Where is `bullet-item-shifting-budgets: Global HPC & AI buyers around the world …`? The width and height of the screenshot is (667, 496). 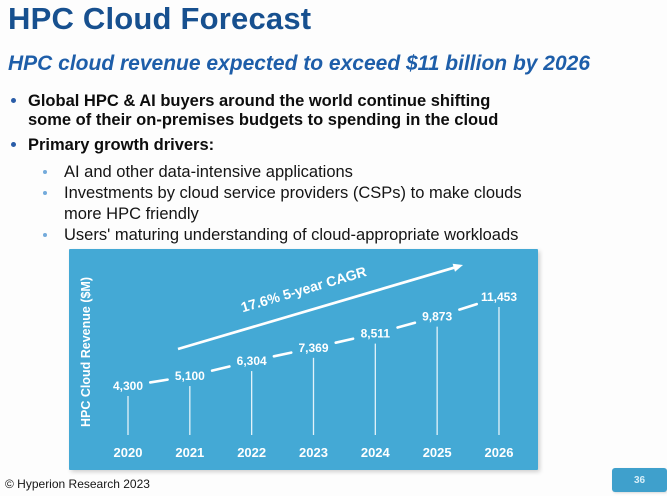 bullet-item-shifting-budgets: Global HPC & AI buyers around the world … is located at coordinates (330, 110).